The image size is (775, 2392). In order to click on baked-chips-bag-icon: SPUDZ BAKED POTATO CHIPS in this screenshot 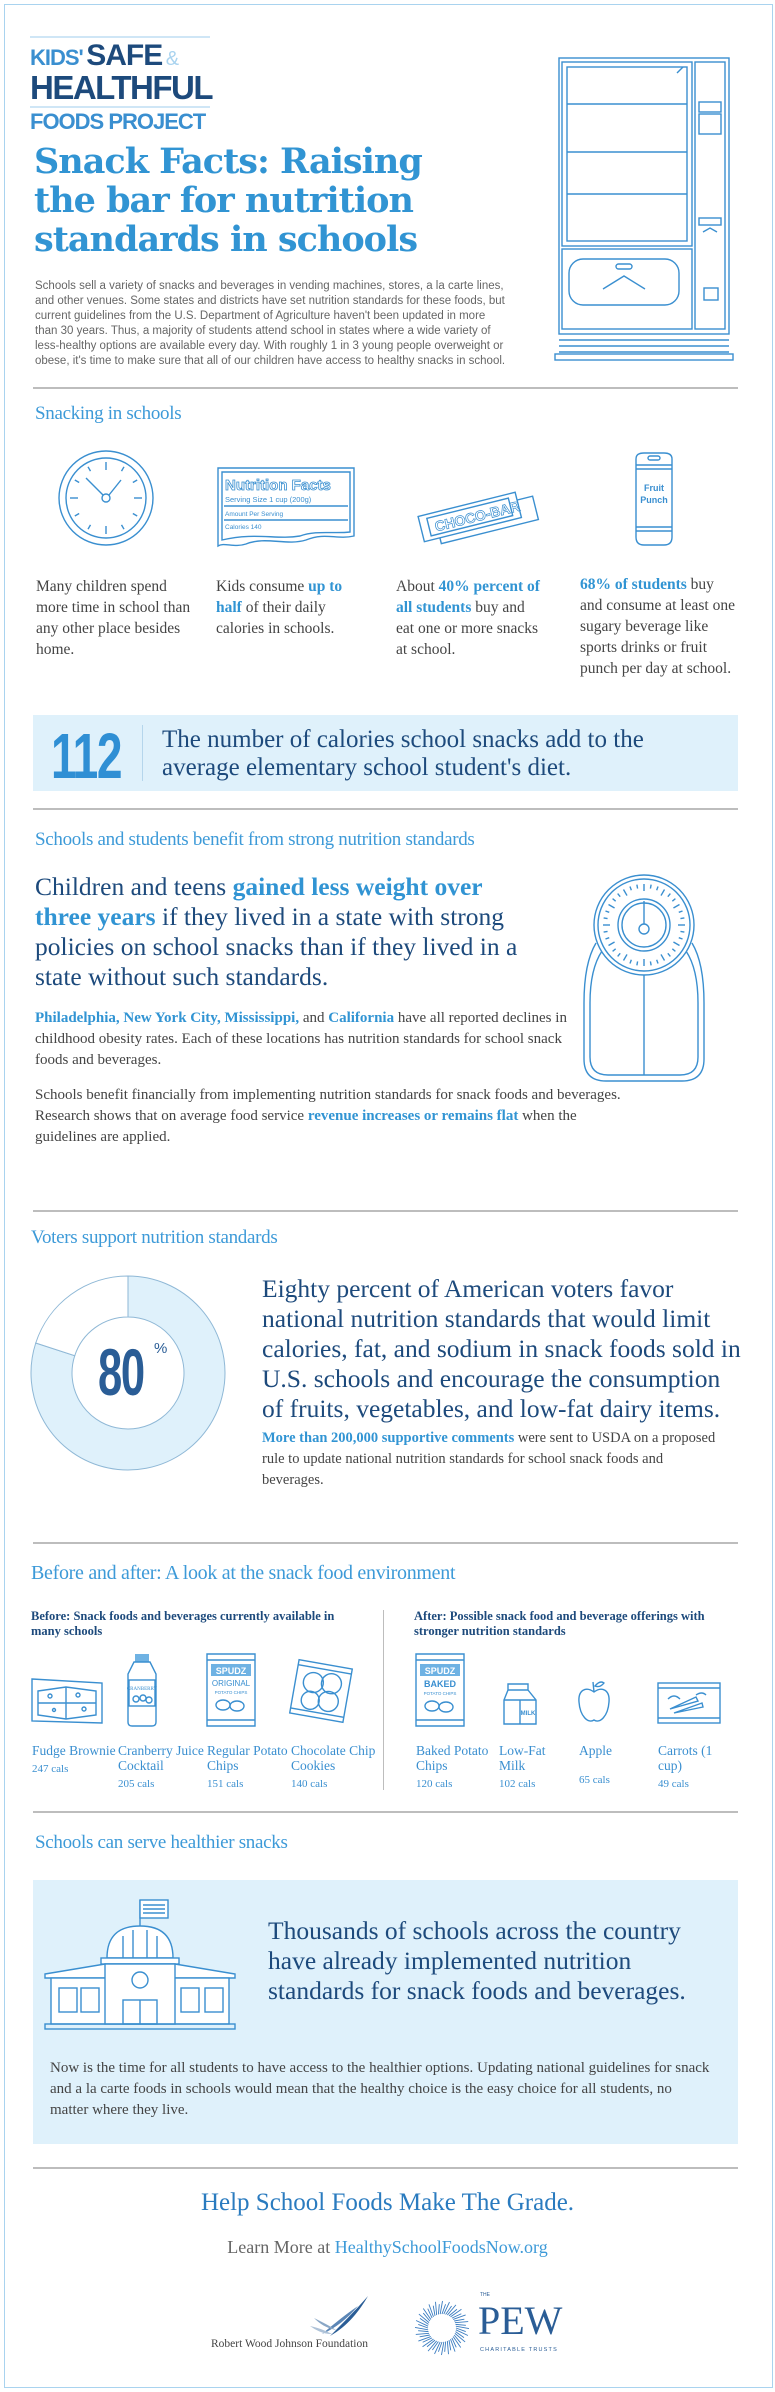, I will do `click(440, 1690)`.